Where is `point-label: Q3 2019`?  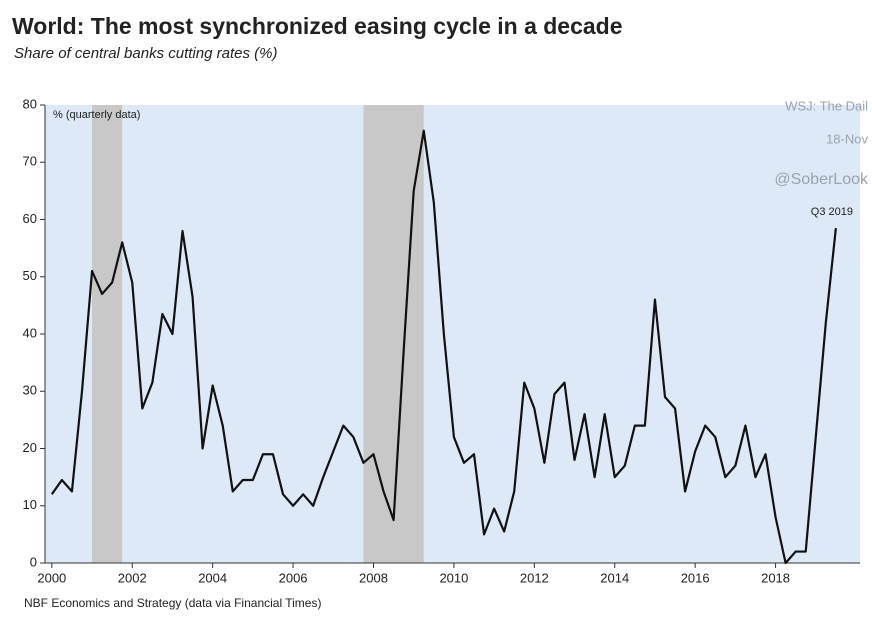 point-label: Q3 2019 is located at coordinates (832, 212).